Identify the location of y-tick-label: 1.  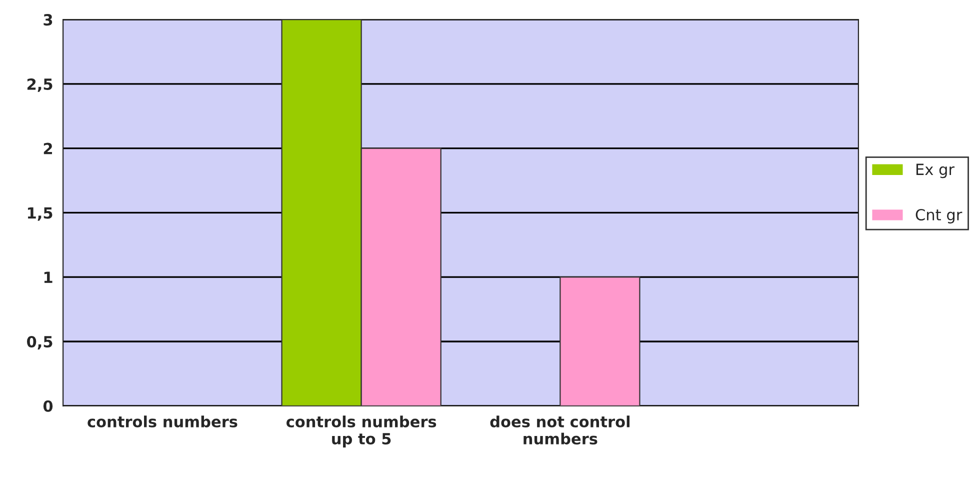
(48, 277).